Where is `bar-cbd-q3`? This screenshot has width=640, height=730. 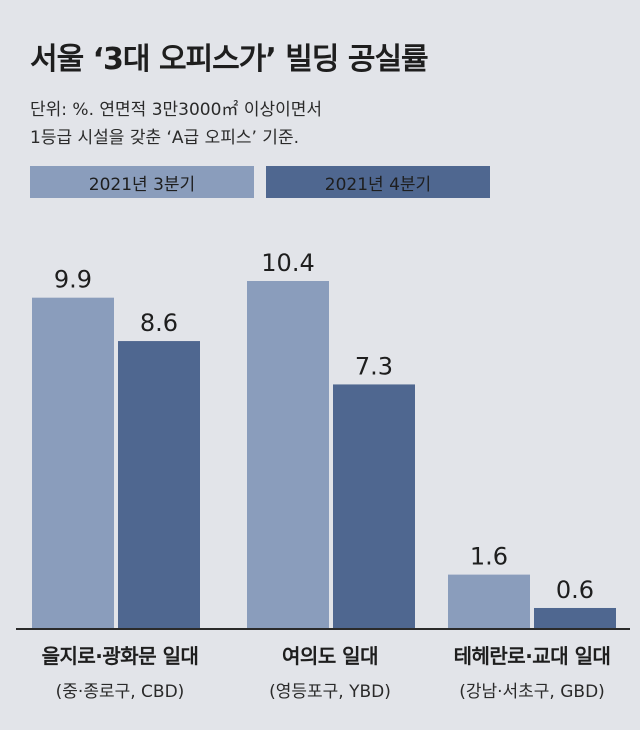 bar-cbd-q3 is located at coordinates (73, 462).